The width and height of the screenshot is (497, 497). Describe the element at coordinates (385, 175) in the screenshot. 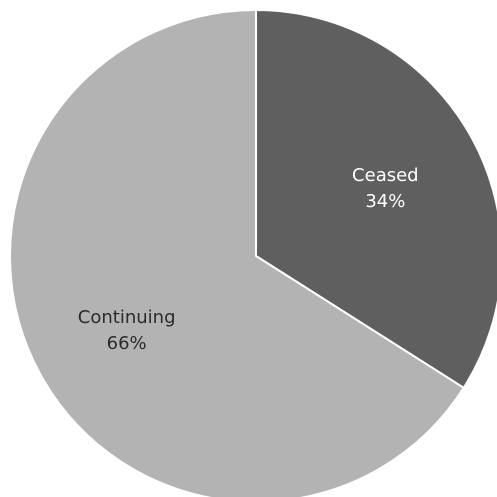

I see `slice-label-ceased: Ceased` at that location.